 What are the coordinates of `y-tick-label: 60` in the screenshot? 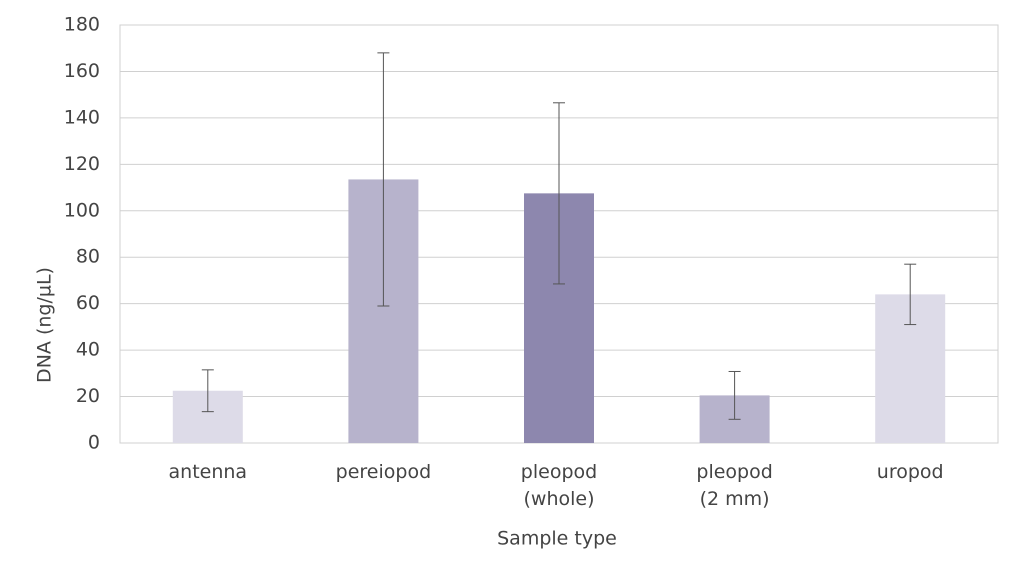 It's located at (88, 303).